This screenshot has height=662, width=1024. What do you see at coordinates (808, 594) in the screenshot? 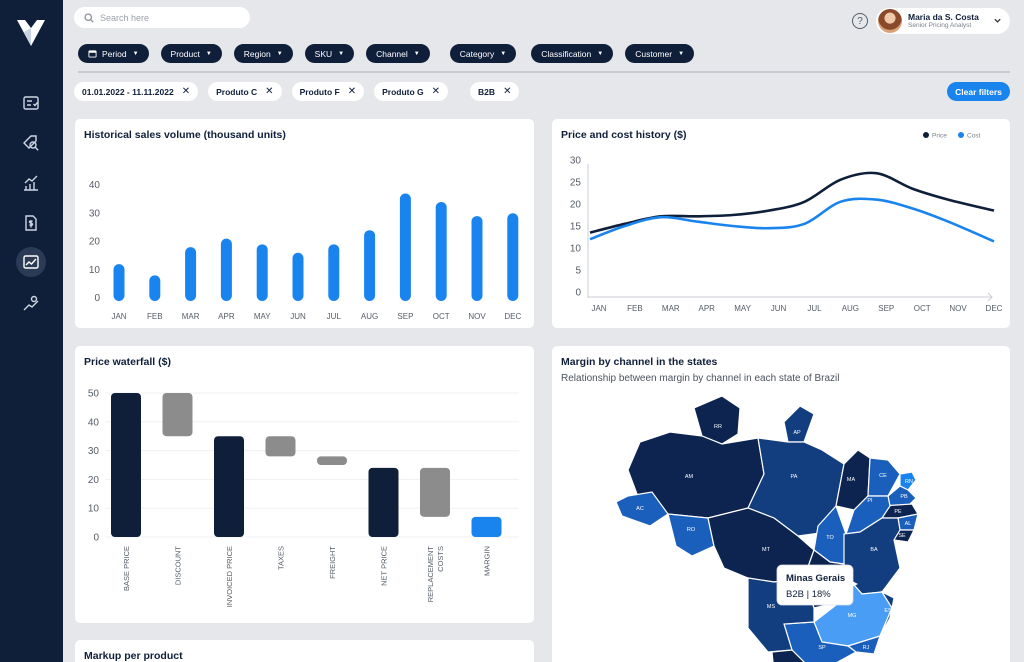
I see `tooltip-value: B2B | 18%` at bounding box center [808, 594].